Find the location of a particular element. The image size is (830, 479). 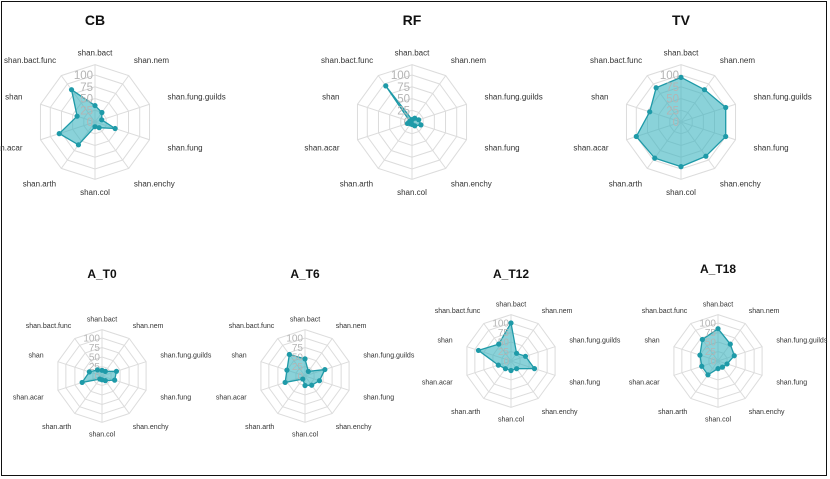

panel-title: RF is located at coordinates (412, 20).